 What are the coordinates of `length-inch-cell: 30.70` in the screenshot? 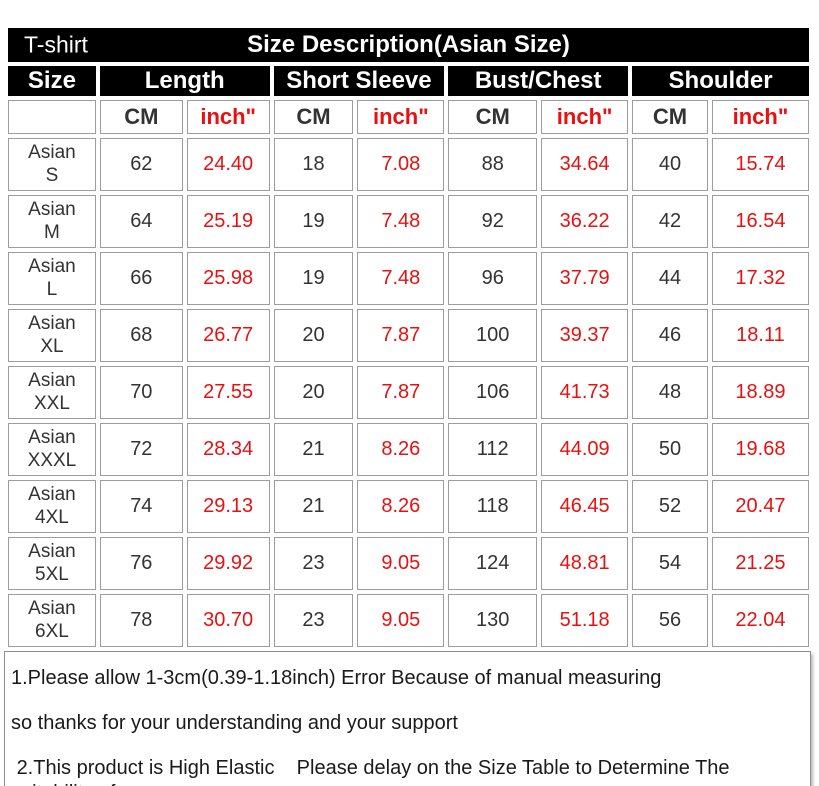 It's located at (228, 620).